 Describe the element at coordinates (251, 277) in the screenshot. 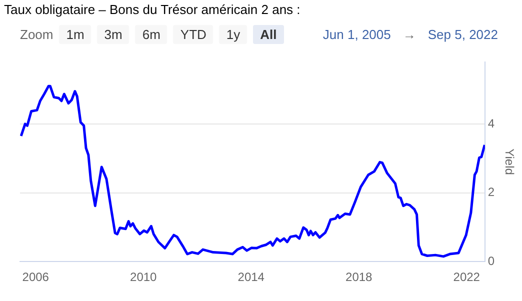

I see `x-tick-label: 2014` at that location.